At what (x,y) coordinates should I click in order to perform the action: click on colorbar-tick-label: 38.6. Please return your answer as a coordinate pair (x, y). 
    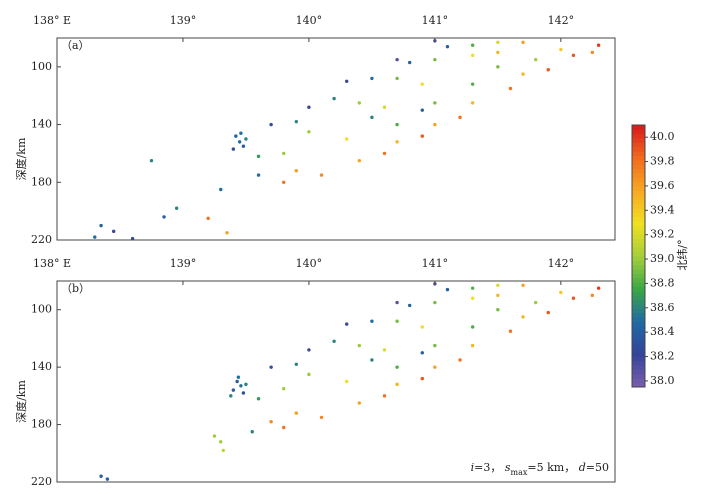
    Looking at the image, I should click on (662, 307).